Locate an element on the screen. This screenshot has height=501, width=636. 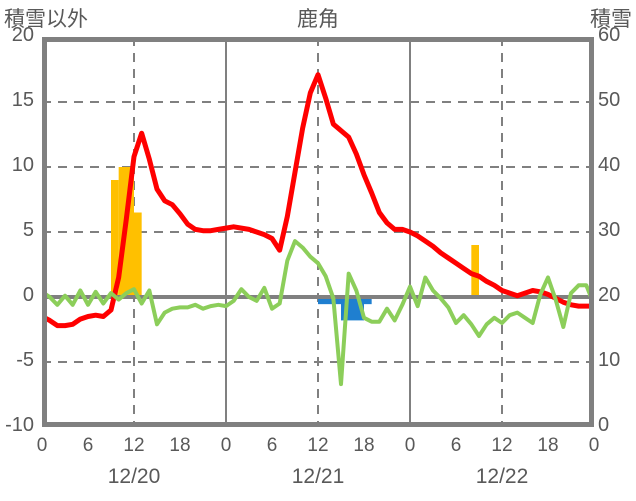
left-tick-label: -5 is located at coordinates (25, 360).